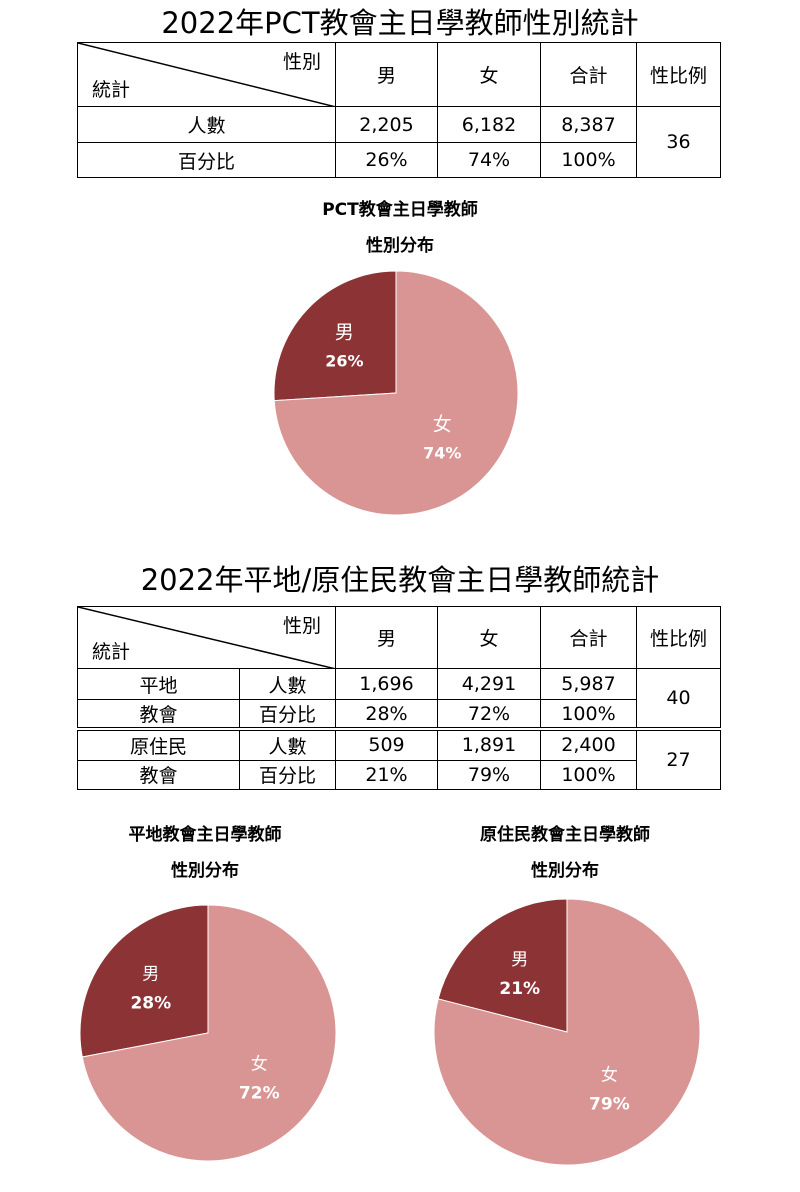 The image size is (800, 1192). Describe the element at coordinates (588, 744) in the screenshot. I see `cell-total: 2,400` at that location.